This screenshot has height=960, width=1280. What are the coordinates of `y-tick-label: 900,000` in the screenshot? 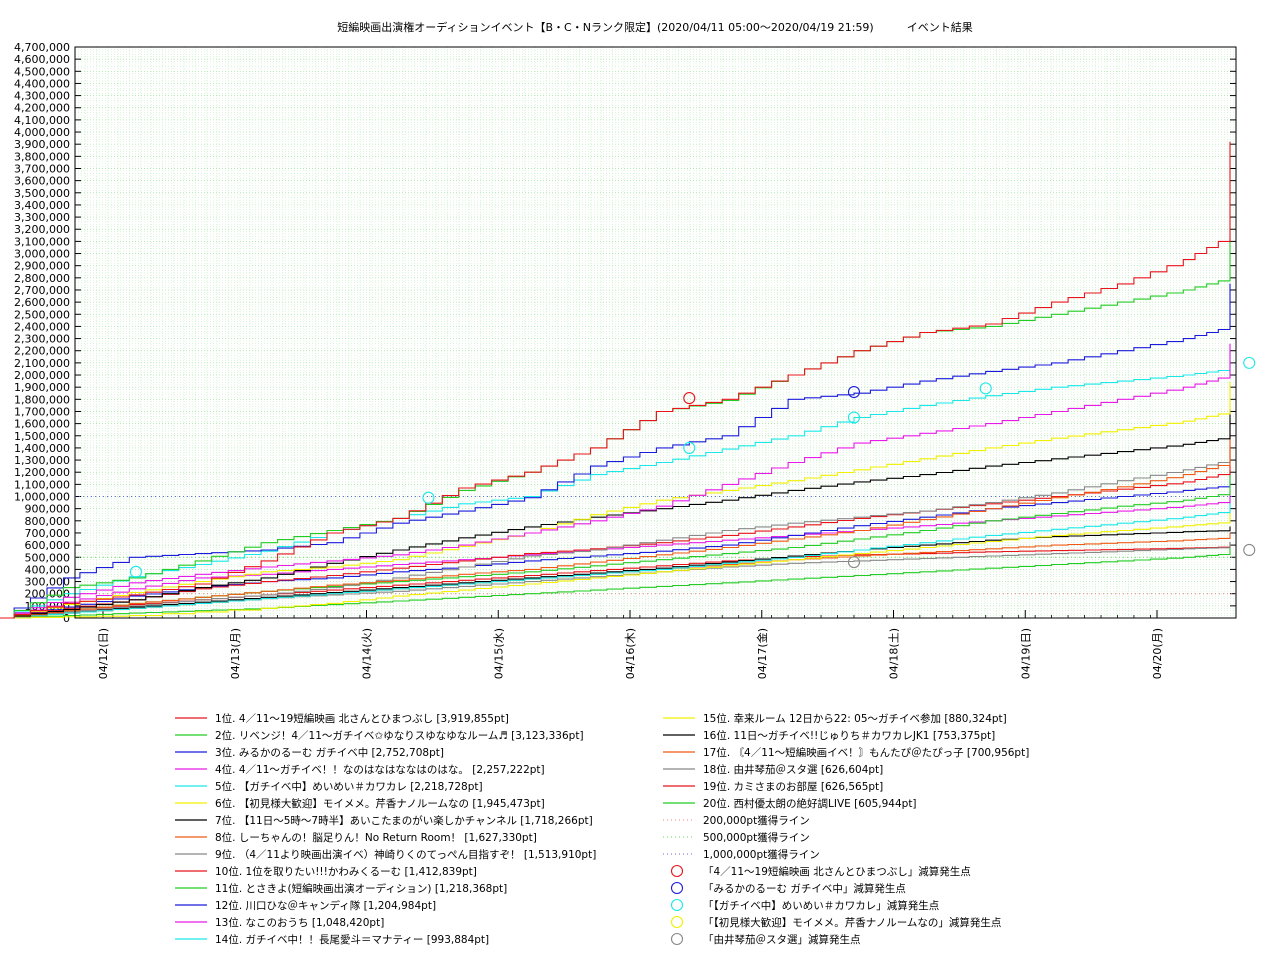 It's located at (48, 509).